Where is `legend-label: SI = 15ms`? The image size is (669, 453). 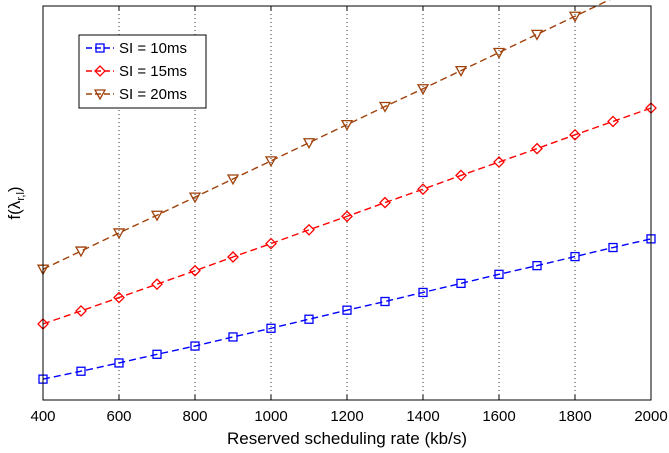
legend-label: SI = 15ms is located at coordinates (153, 71).